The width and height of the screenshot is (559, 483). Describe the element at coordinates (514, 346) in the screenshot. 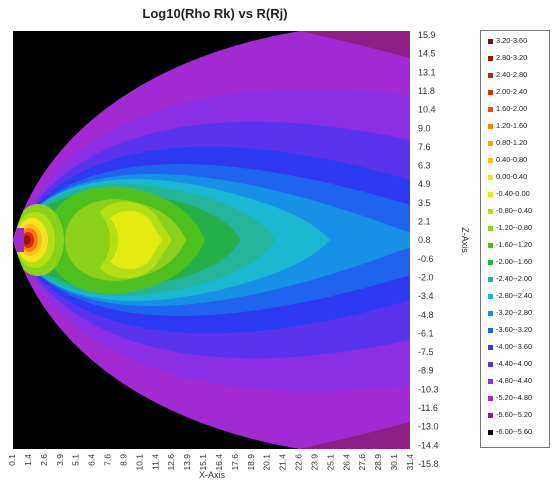

I see `legend-label: -4.00--3.60` at that location.